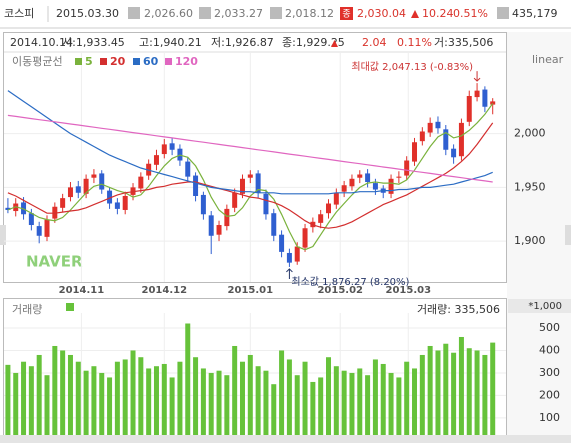 The width and height of the screenshot is (571, 443). I want to click on volume-icon, so click(503, 13).